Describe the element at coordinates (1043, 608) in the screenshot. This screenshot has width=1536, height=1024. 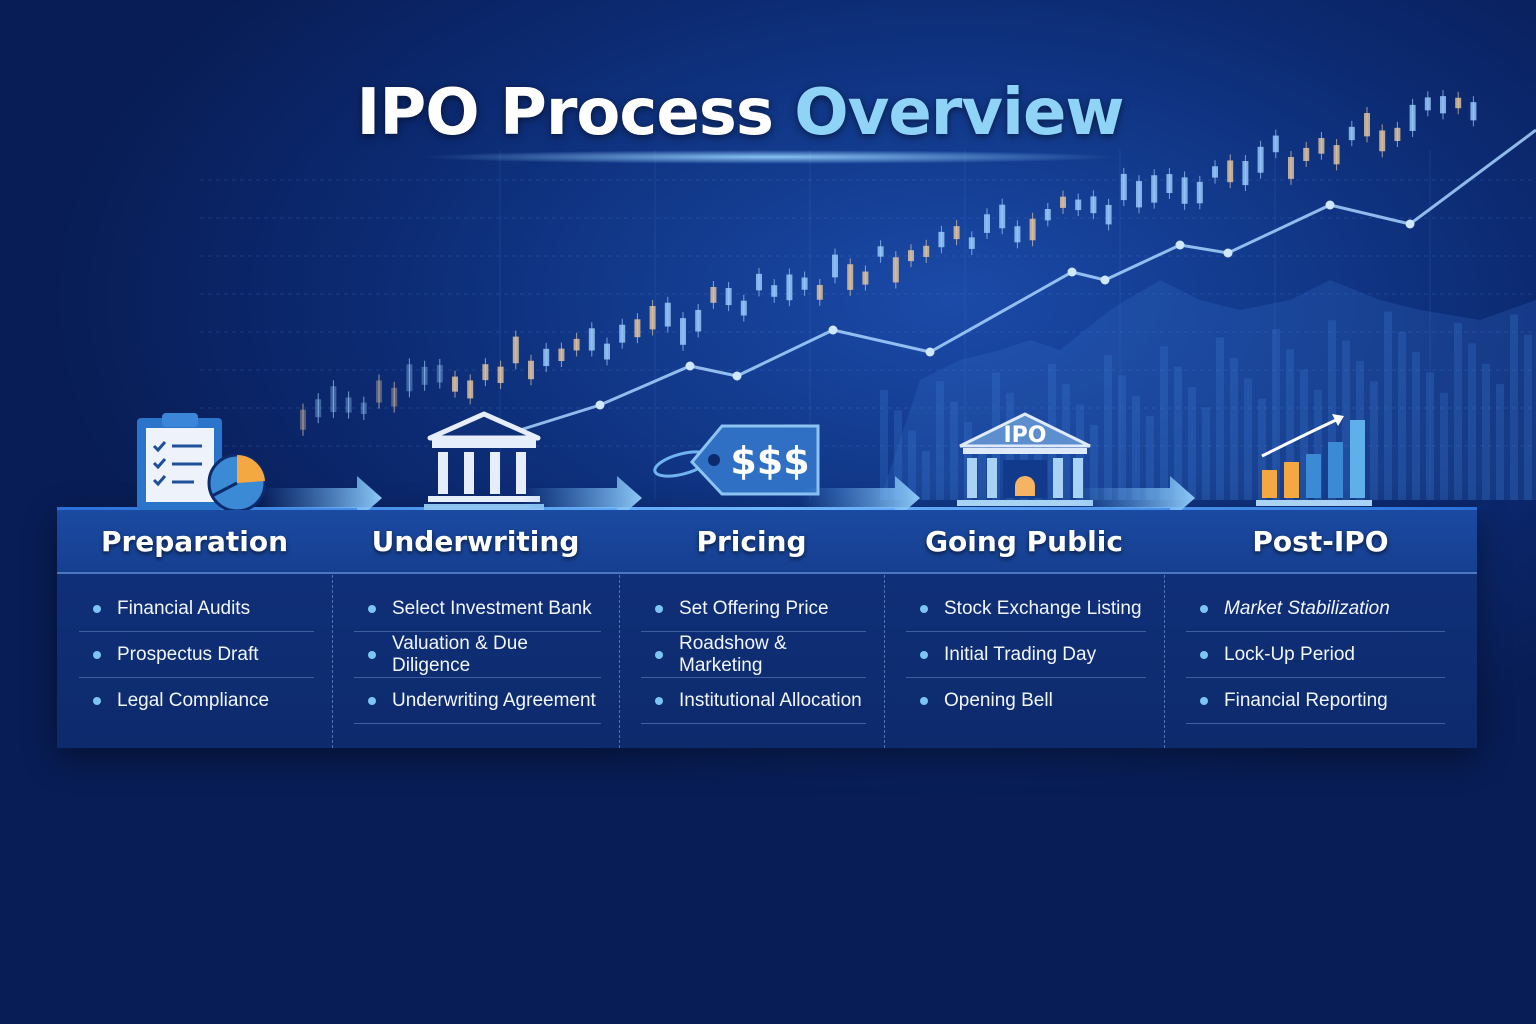
I see `item-text: Stock Exchange Listing` at that location.